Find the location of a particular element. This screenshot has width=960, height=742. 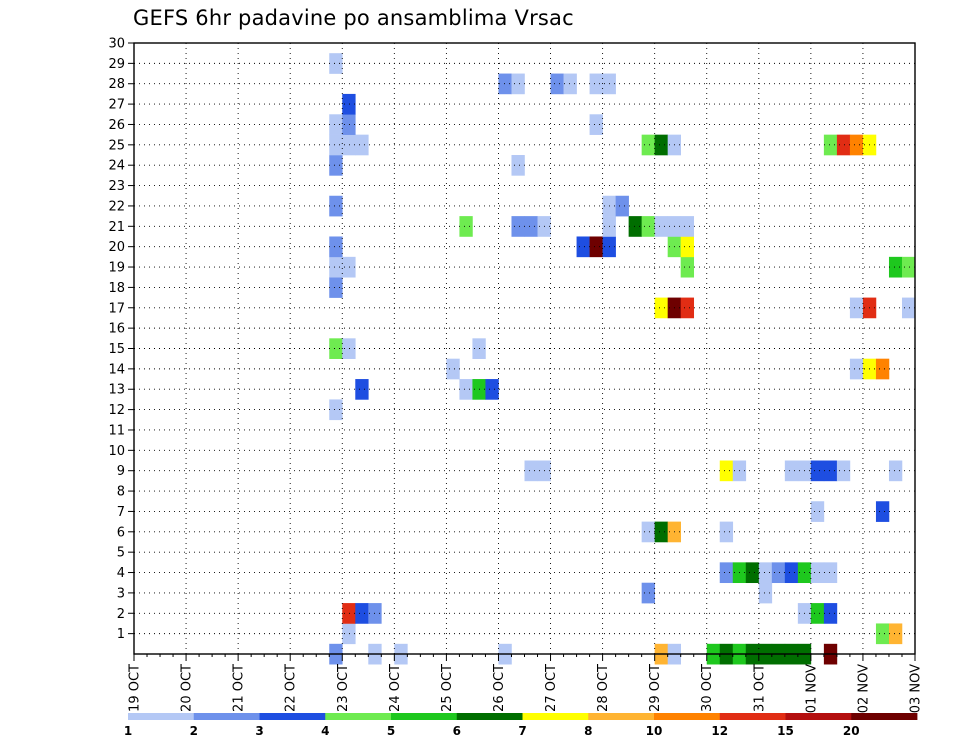

colorbar: 1 2 3 4 5 6 7 8 10 12 15 20 is located at coordinates (521, 725).